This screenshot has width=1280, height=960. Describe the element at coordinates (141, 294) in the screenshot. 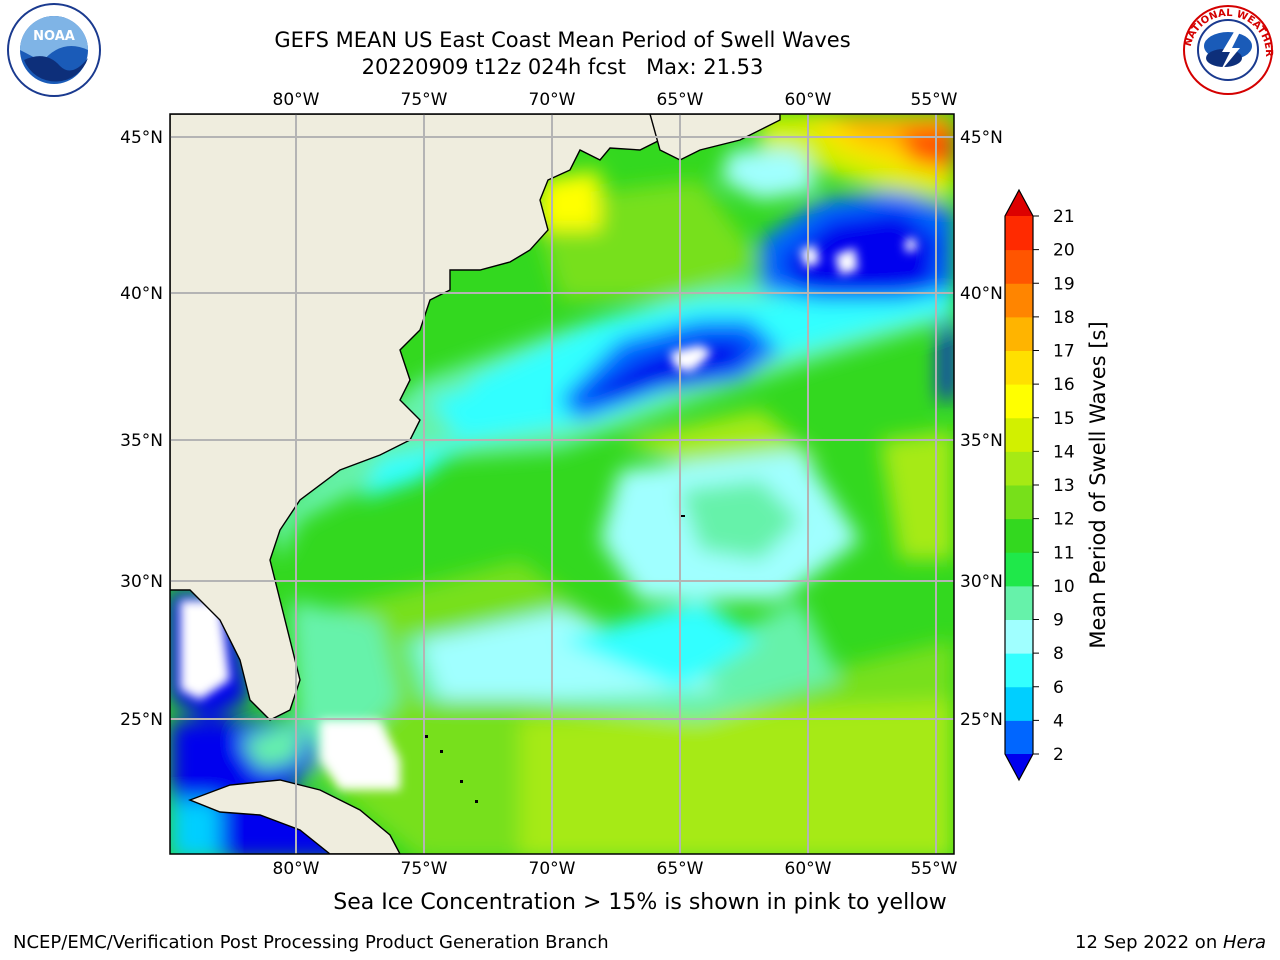

I see `lat-label-40n-left: 40°N` at that location.